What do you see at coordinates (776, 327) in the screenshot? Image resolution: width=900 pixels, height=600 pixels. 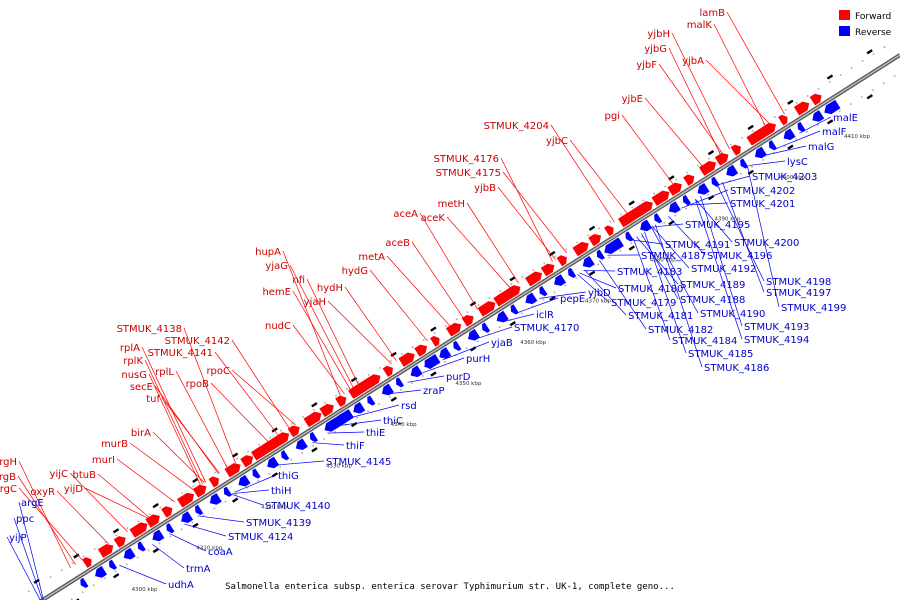 I see `reverse-gene-label: STMUK_4193` at bounding box center [776, 327].